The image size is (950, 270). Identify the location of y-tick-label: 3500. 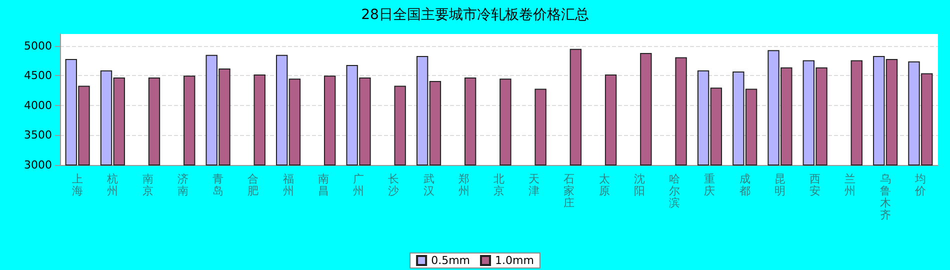
(38, 135).